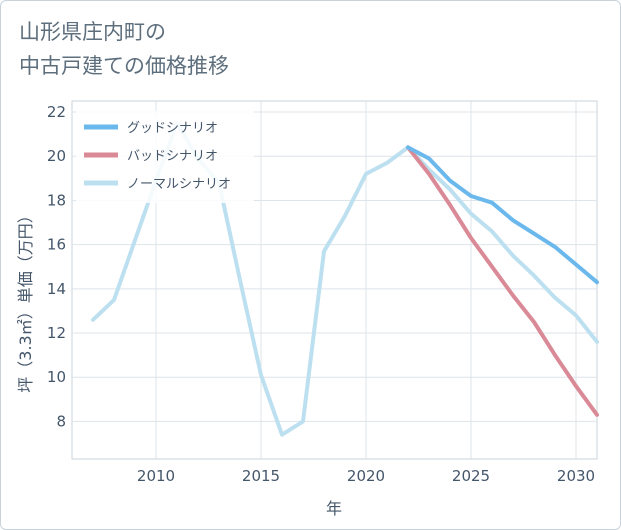 The image size is (621, 530). What do you see at coordinates (56, 333) in the screenshot?
I see `y-tick-label: 12` at bounding box center [56, 333].